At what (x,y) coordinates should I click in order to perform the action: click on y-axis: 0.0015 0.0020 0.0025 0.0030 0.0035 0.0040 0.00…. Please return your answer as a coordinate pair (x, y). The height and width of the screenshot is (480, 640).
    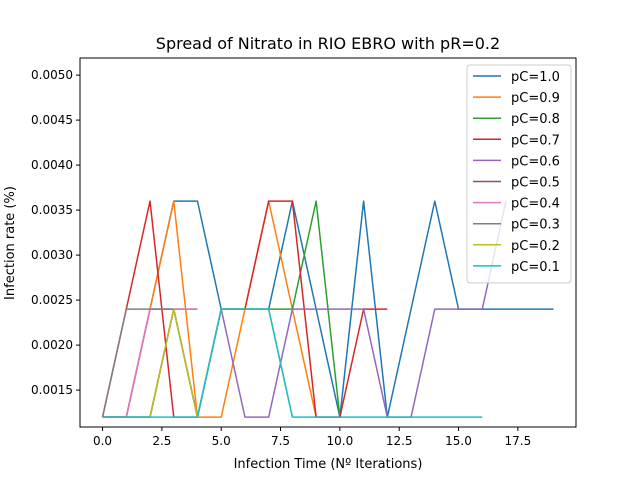
    Looking at the image, I should click on (55, 232).